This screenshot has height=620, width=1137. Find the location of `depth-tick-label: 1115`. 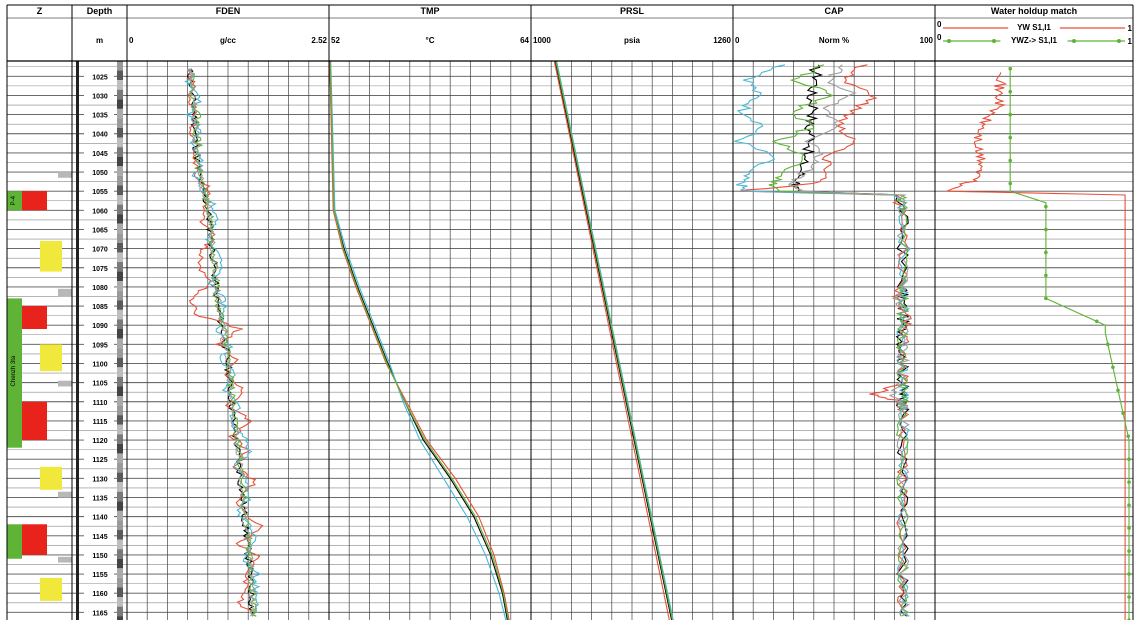

depth-tick-label: 1115 is located at coordinates (100, 422).